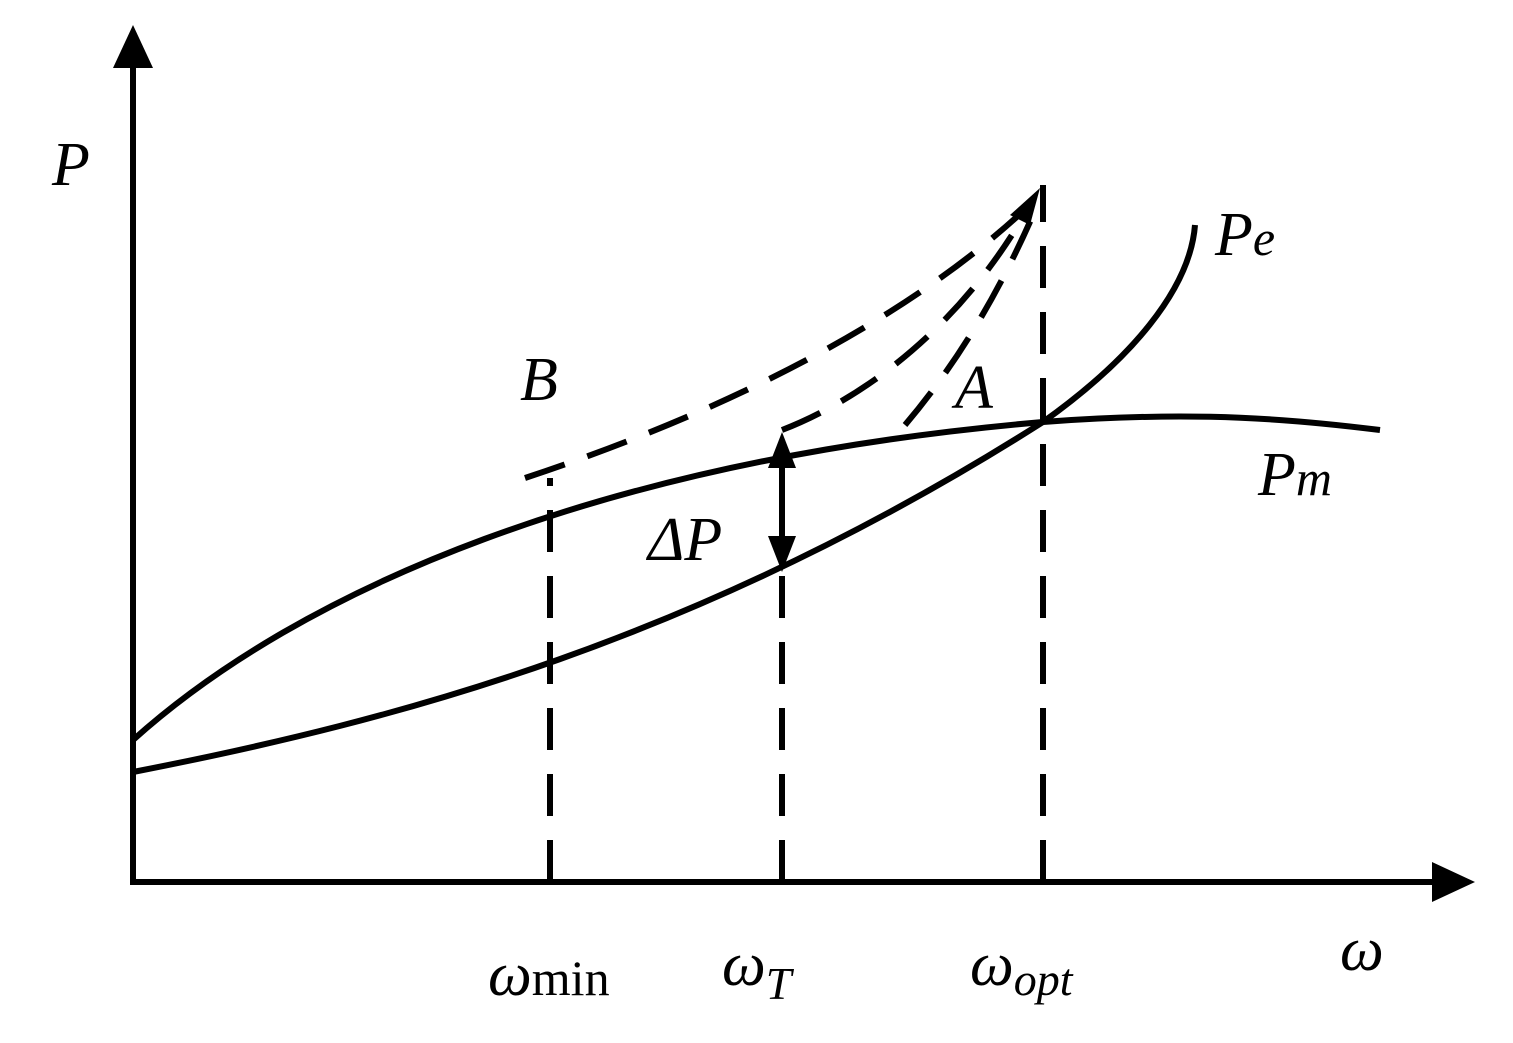 This screenshot has height=1043, width=1513. Describe the element at coordinates (70, 165) in the screenshot. I see `y-axis-label: P` at that location.